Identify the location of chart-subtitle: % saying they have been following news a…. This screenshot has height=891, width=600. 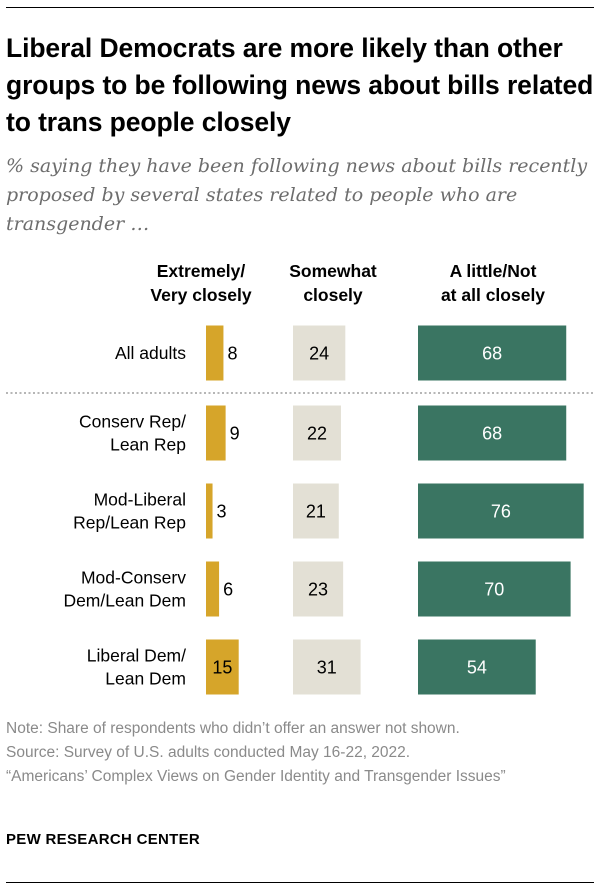
(297, 195).